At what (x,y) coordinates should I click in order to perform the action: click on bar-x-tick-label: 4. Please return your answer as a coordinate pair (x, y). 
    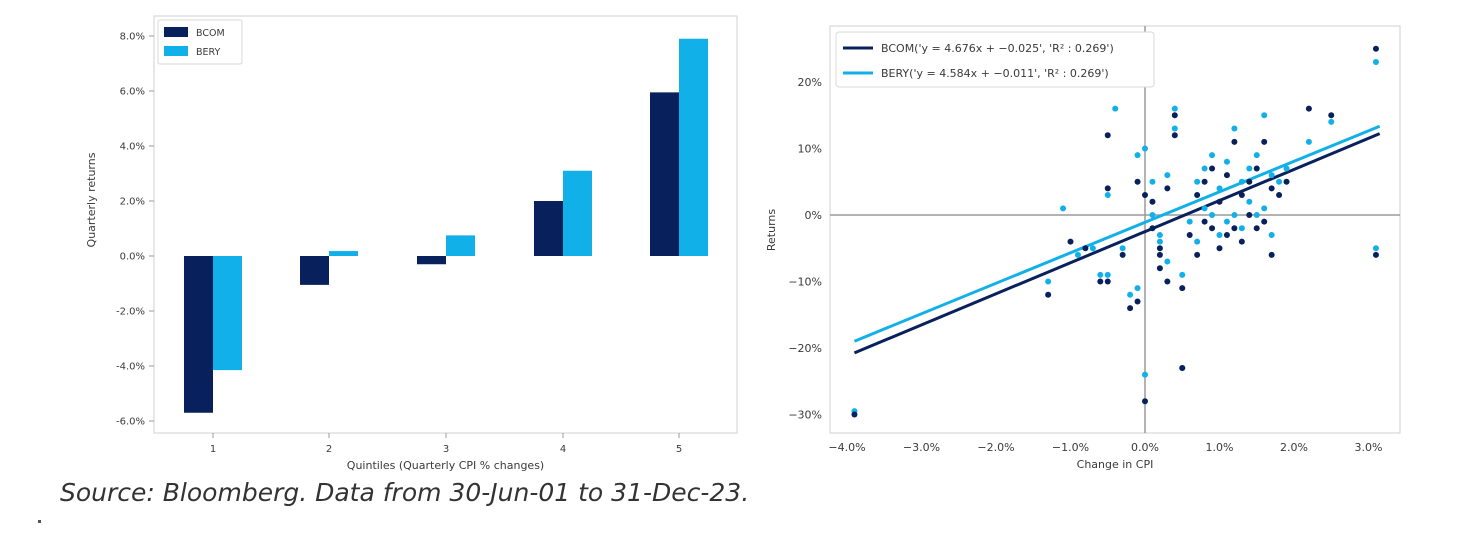
    Looking at the image, I should click on (563, 449).